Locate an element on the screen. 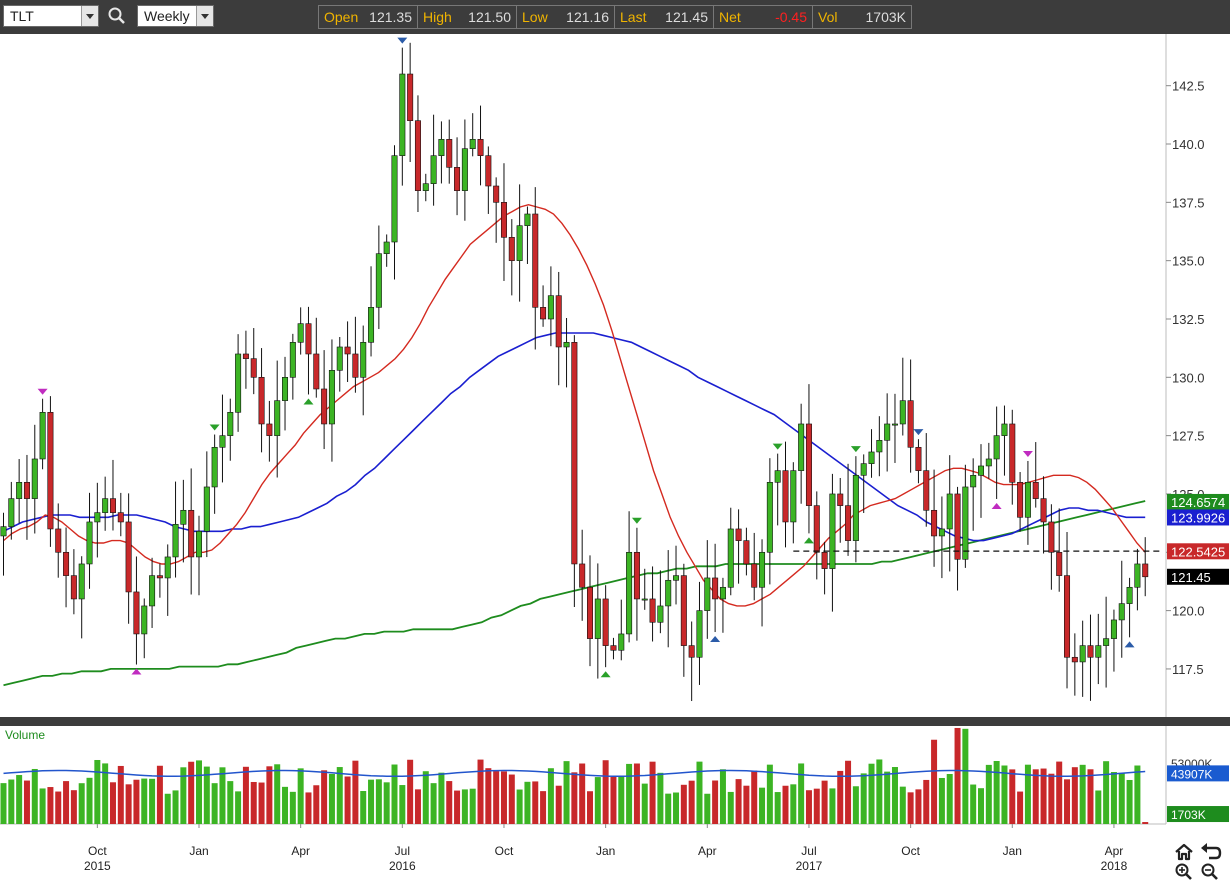 This screenshot has width=1230, height=881. pane-divider is located at coordinates (615, 721).